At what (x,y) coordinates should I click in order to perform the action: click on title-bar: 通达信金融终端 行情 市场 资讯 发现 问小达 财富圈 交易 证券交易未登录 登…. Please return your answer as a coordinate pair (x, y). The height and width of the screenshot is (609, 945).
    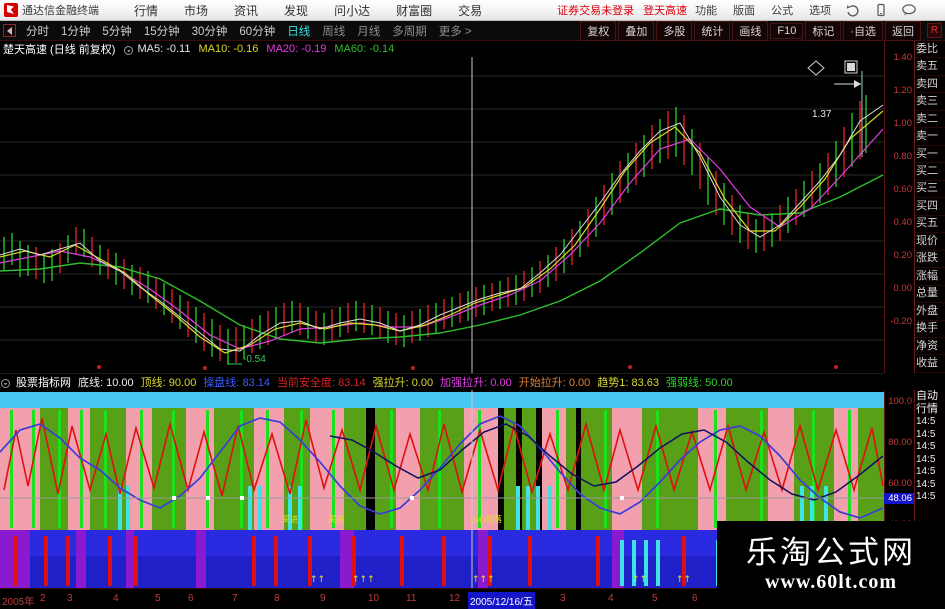
    Looking at the image, I should click on (472, 10).